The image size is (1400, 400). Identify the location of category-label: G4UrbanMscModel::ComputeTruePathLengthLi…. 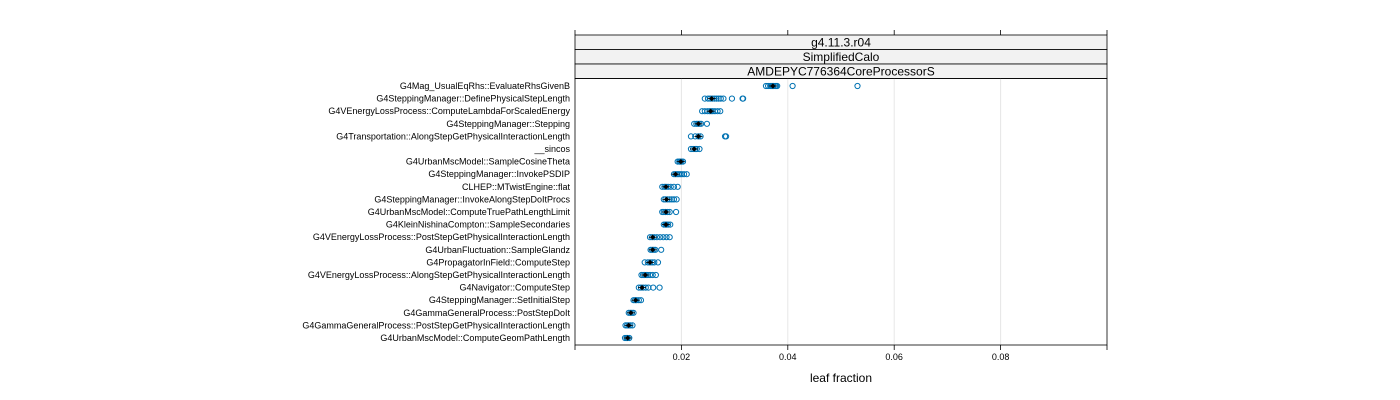
(469, 212).